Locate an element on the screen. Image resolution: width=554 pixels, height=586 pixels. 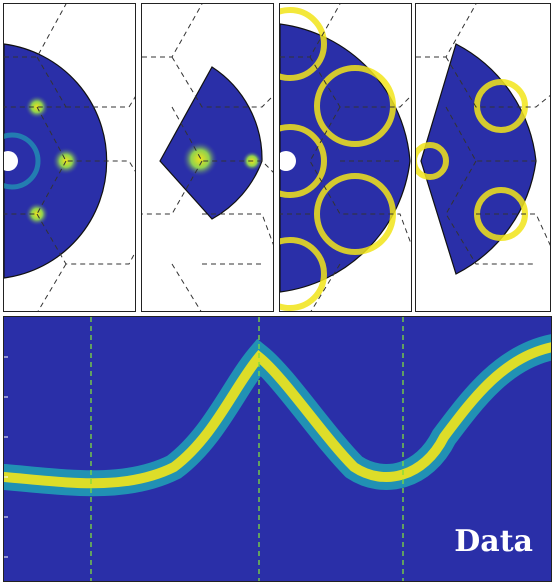
data-label: Data is located at coordinates (493, 541).